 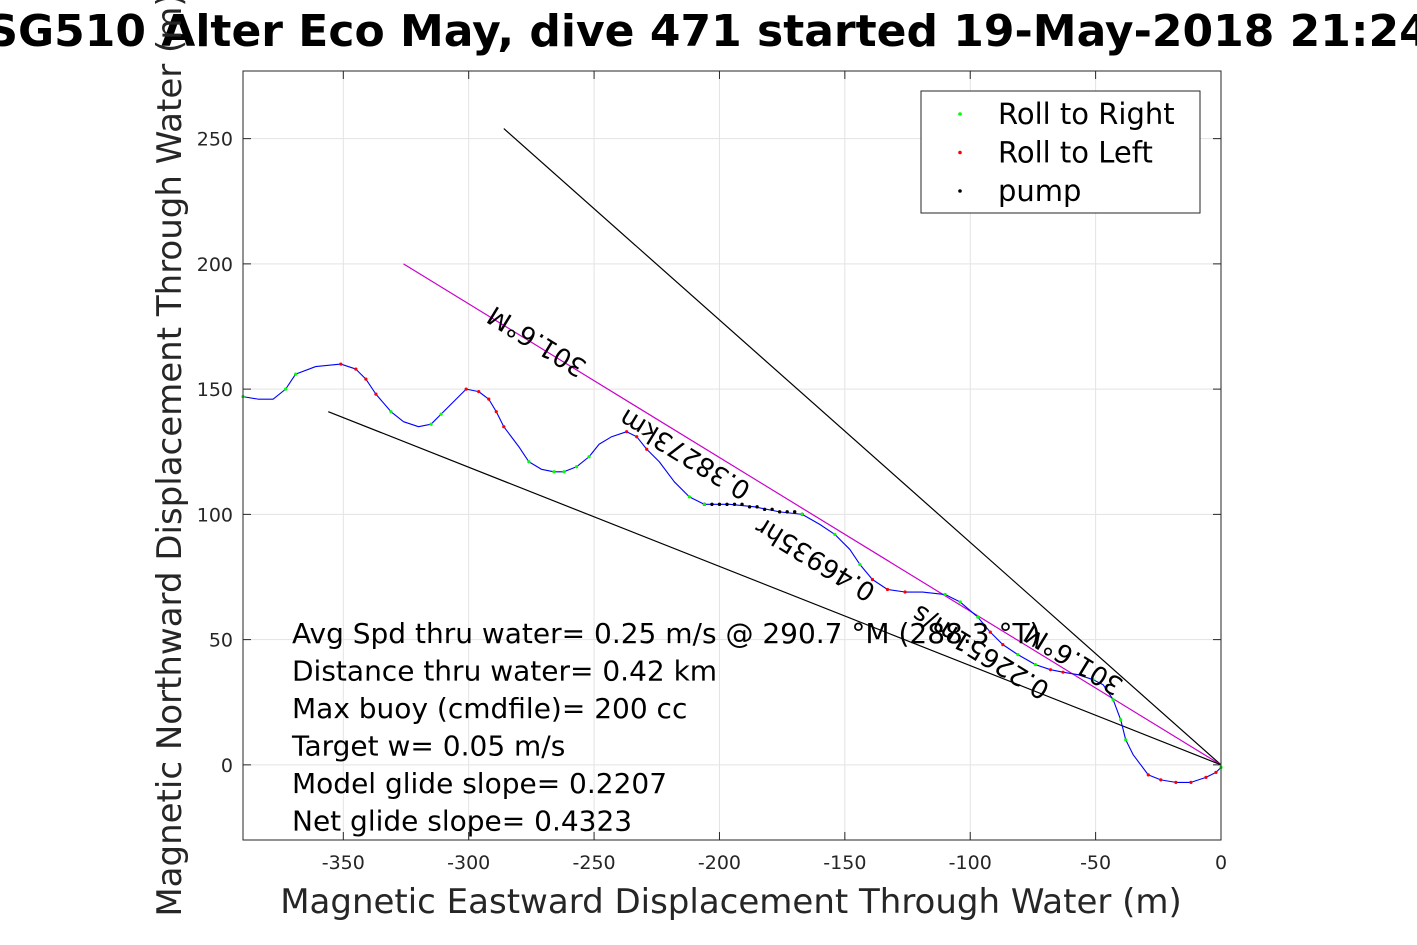 What do you see at coordinates (1075, 153) in the screenshot?
I see `legend-label: Roll to Left` at bounding box center [1075, 153].